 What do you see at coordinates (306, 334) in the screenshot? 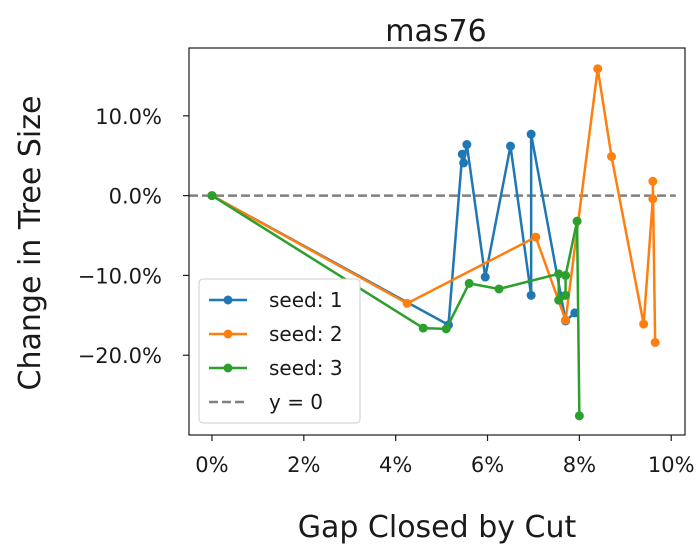
I see `legend-label: seed: 2` at bounding box center [306, 334].